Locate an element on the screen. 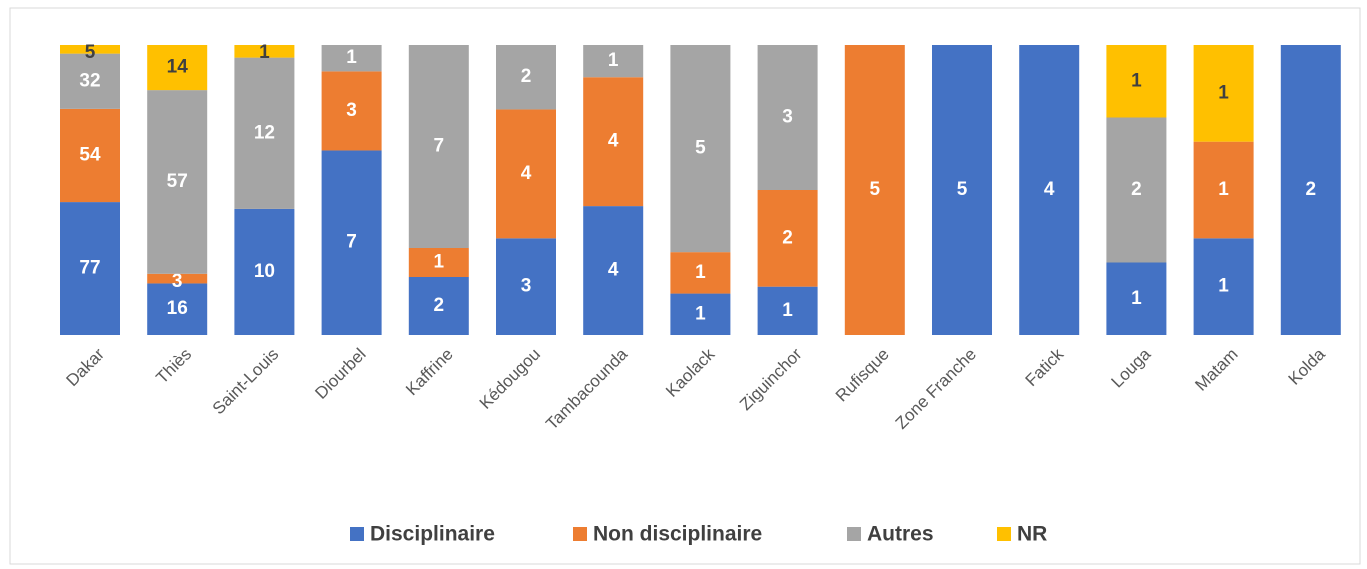  data-label: 57 is located at coordinates (177, 181).